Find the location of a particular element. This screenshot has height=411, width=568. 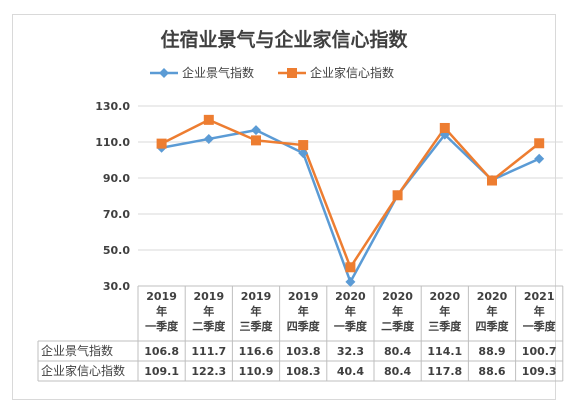

chart-title: 住宿业景气与企业家信心指数 is located at coordinates (284, 39).